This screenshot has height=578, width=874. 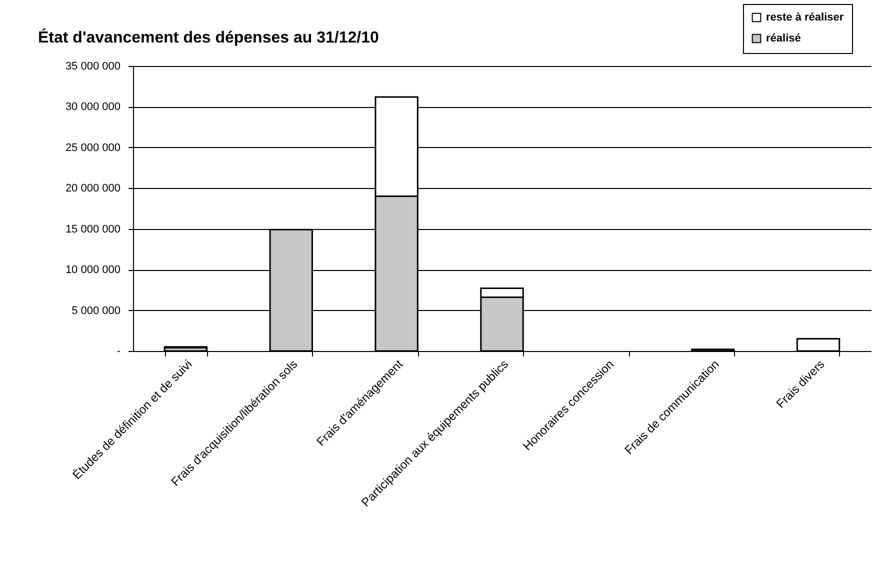 I want to click on chart-title: État d'avancement des dépenses au 31/12/10, so click(x=208, y=37).